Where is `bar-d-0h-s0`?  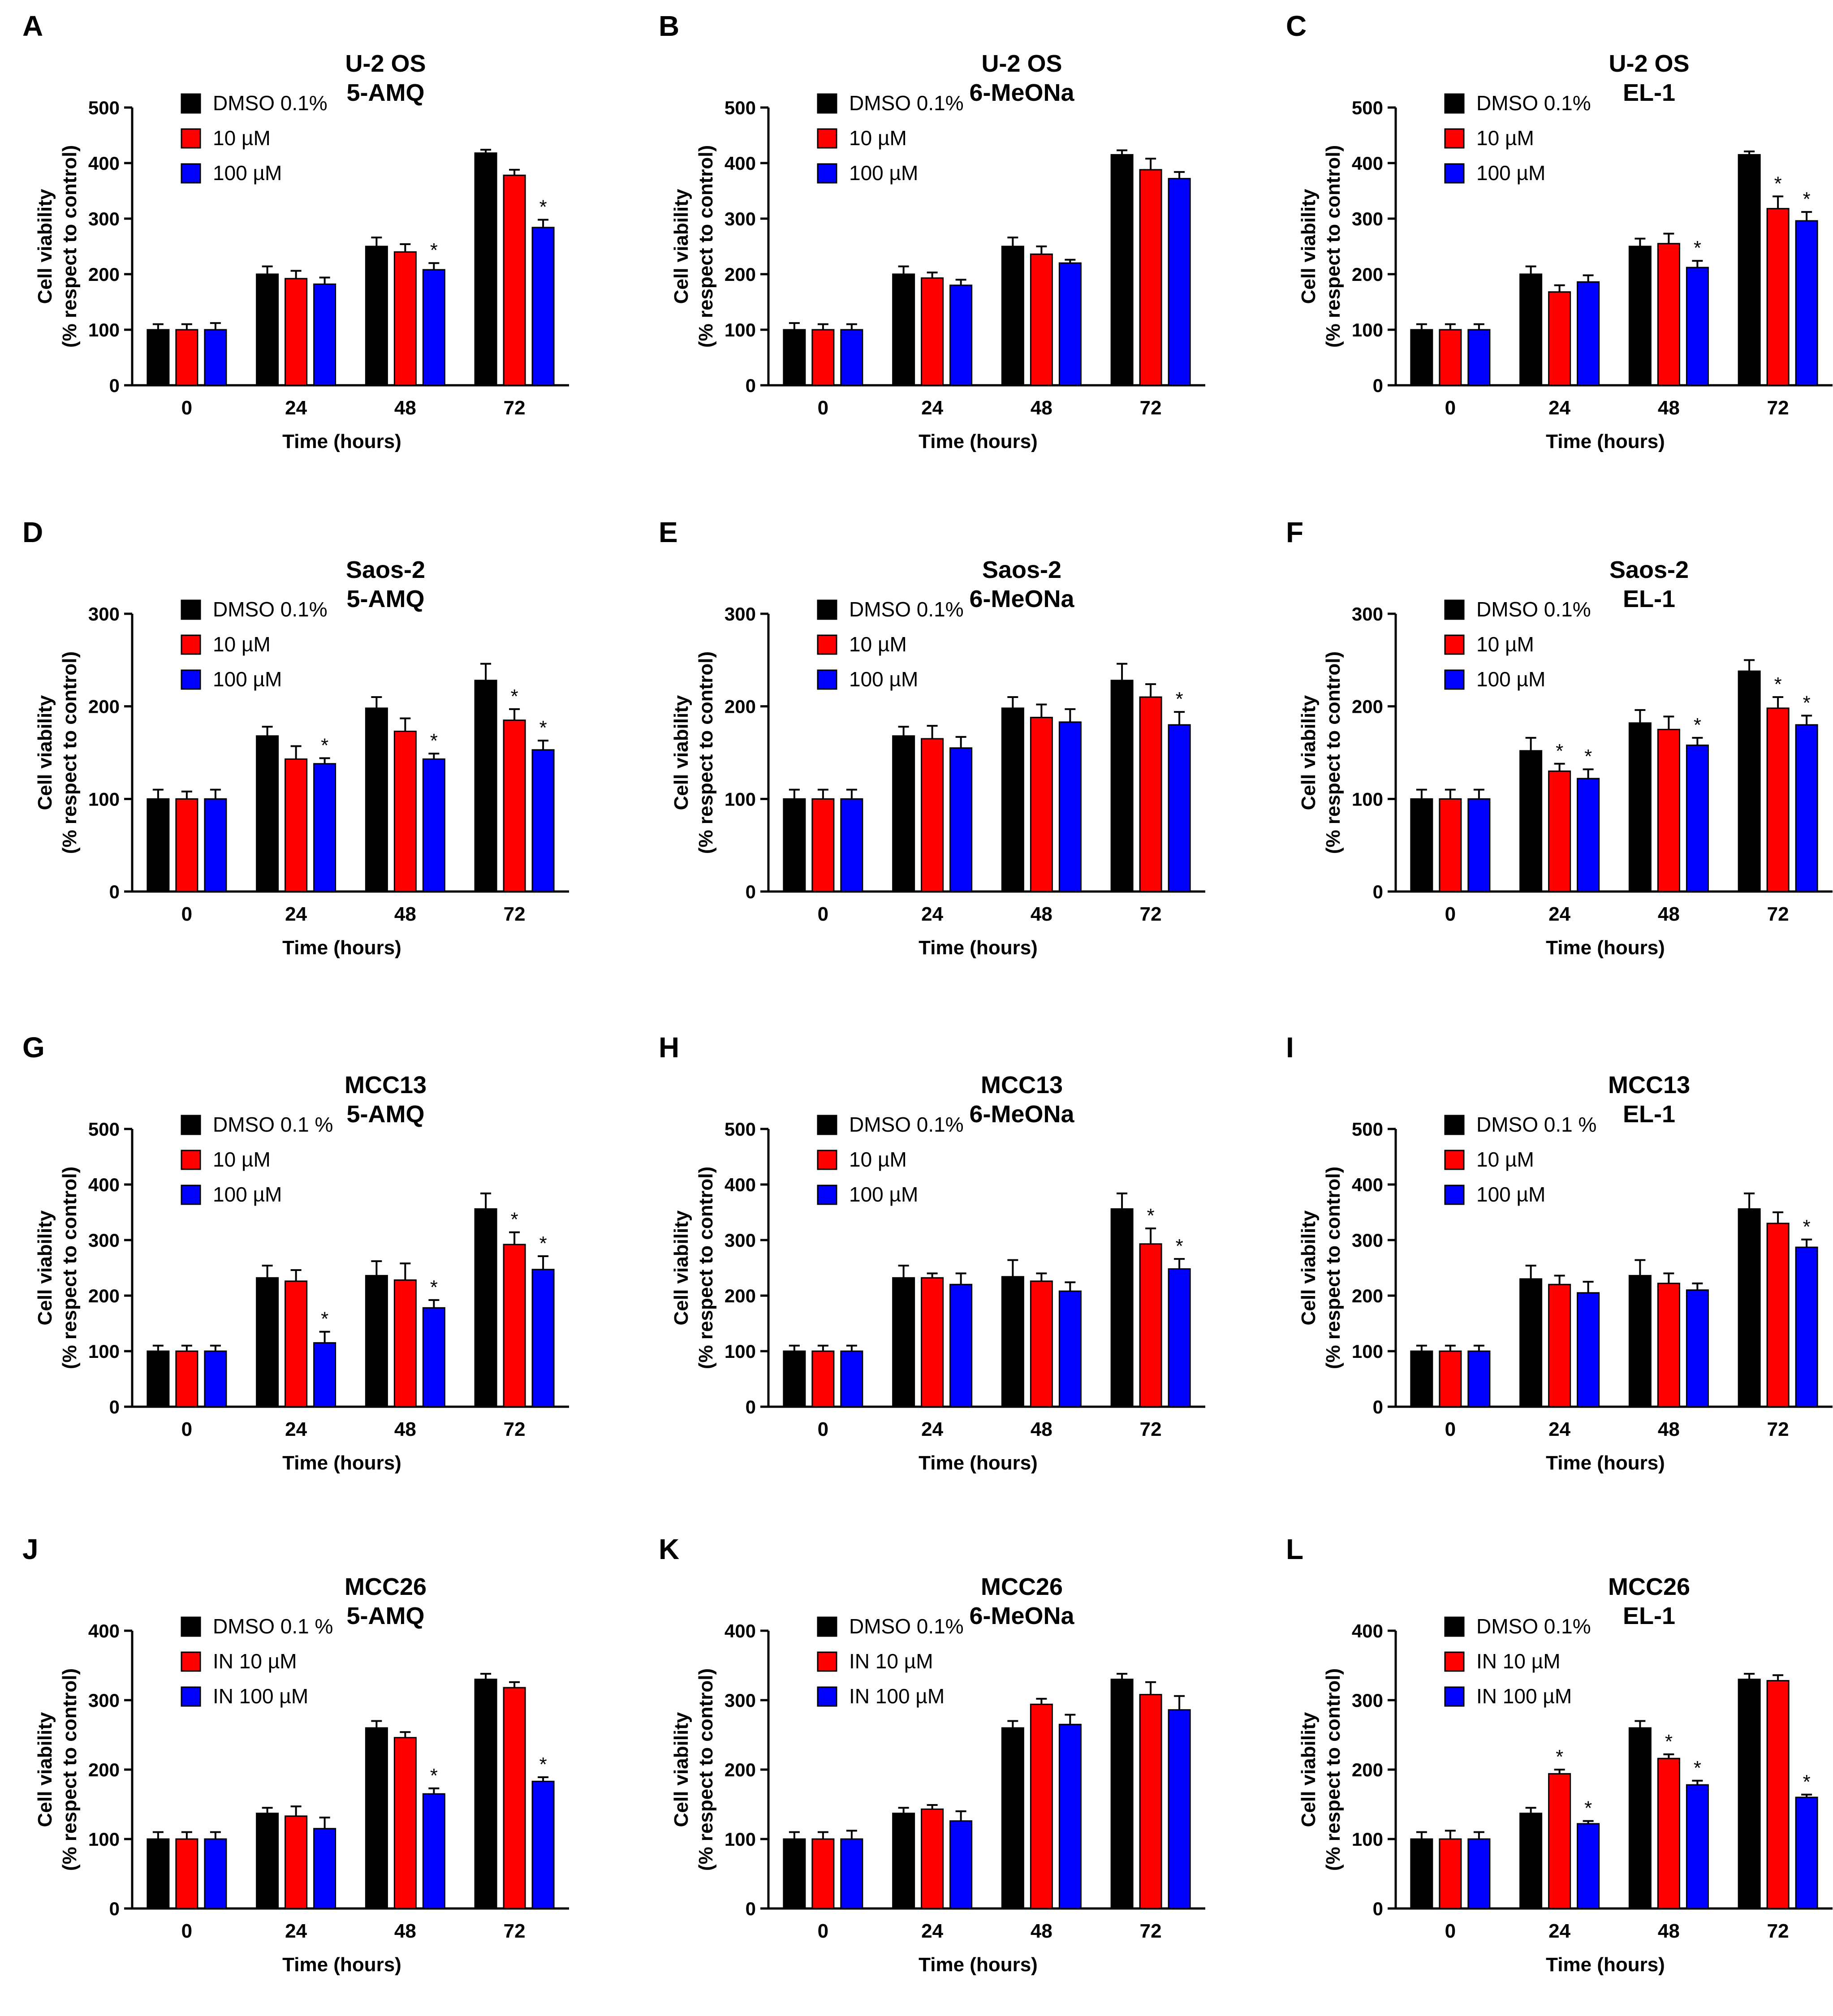 bar-d-0h-s0 is located at coordinates (159, 845).